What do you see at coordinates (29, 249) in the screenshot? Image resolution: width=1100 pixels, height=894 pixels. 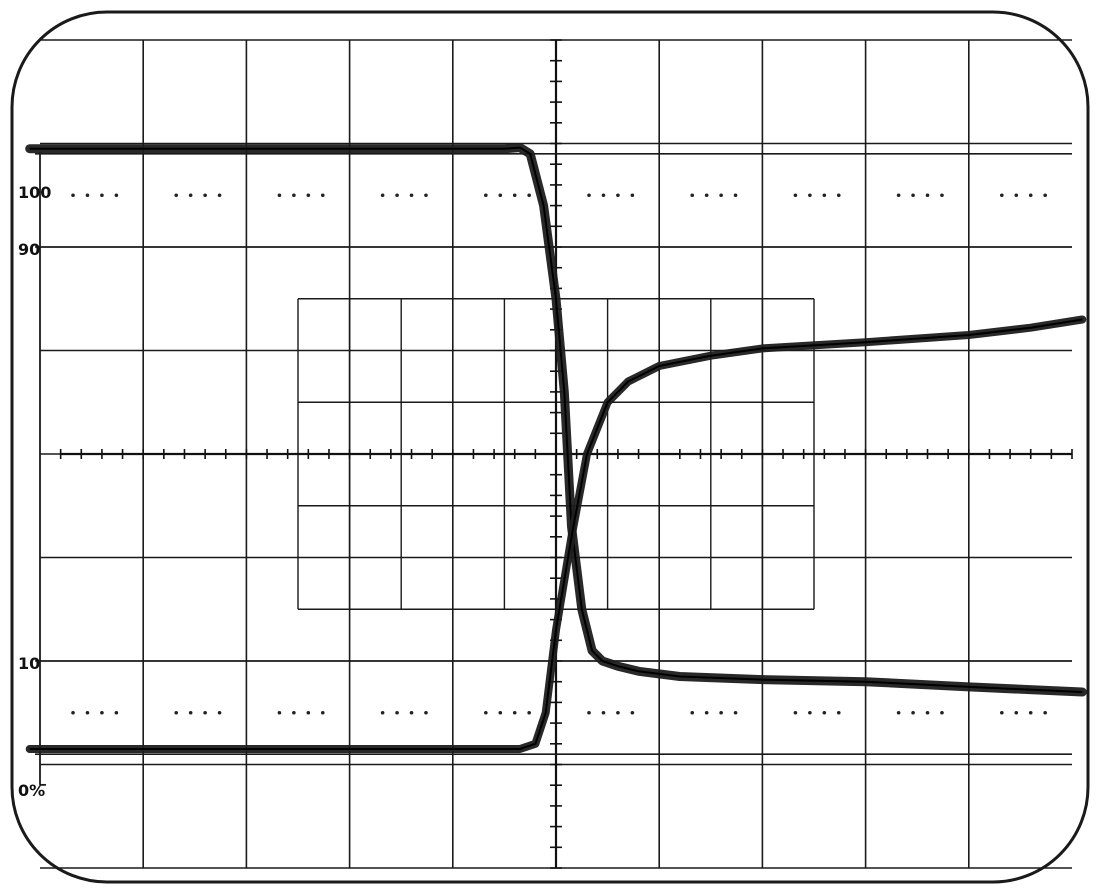 I see `level-label: 90` at bounding box center [29, 249].